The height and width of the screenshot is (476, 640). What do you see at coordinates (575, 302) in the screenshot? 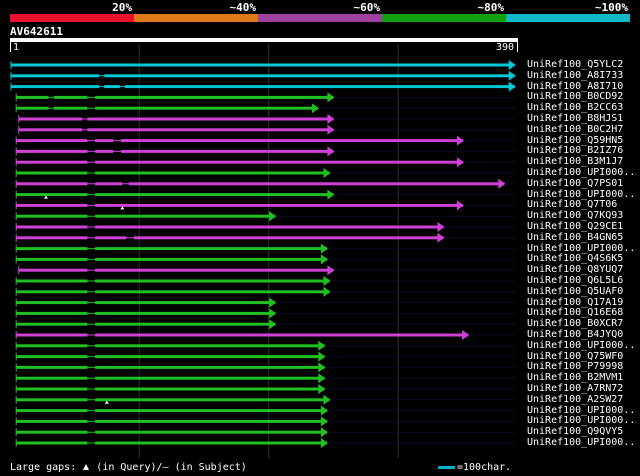
I see `hit-name-link: UniRef100_Q17A19` at bounding box center [575, 302].